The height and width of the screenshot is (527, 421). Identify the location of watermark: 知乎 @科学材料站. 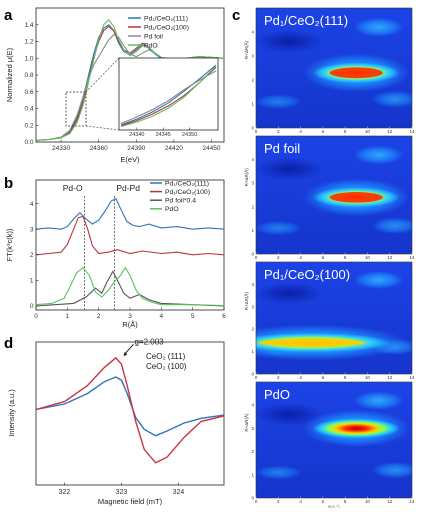
(368, 508).